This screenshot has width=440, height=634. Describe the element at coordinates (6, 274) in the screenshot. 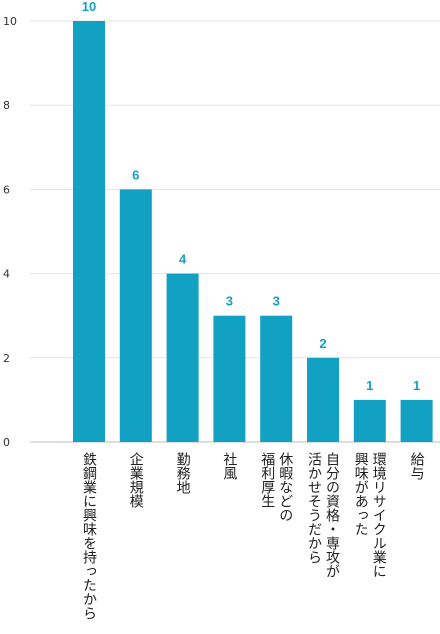

I see `y-tick-label: 4` at that location.